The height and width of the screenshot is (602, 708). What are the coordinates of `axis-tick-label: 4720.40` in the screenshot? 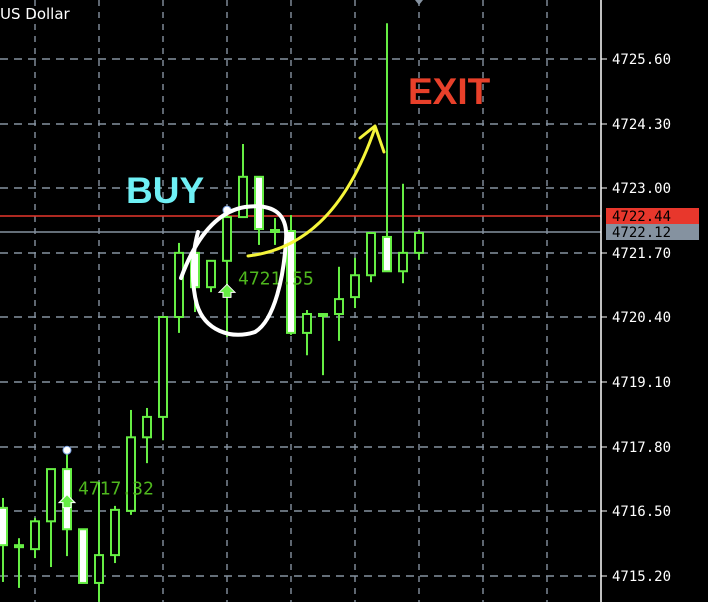 It's located at (641, 318).